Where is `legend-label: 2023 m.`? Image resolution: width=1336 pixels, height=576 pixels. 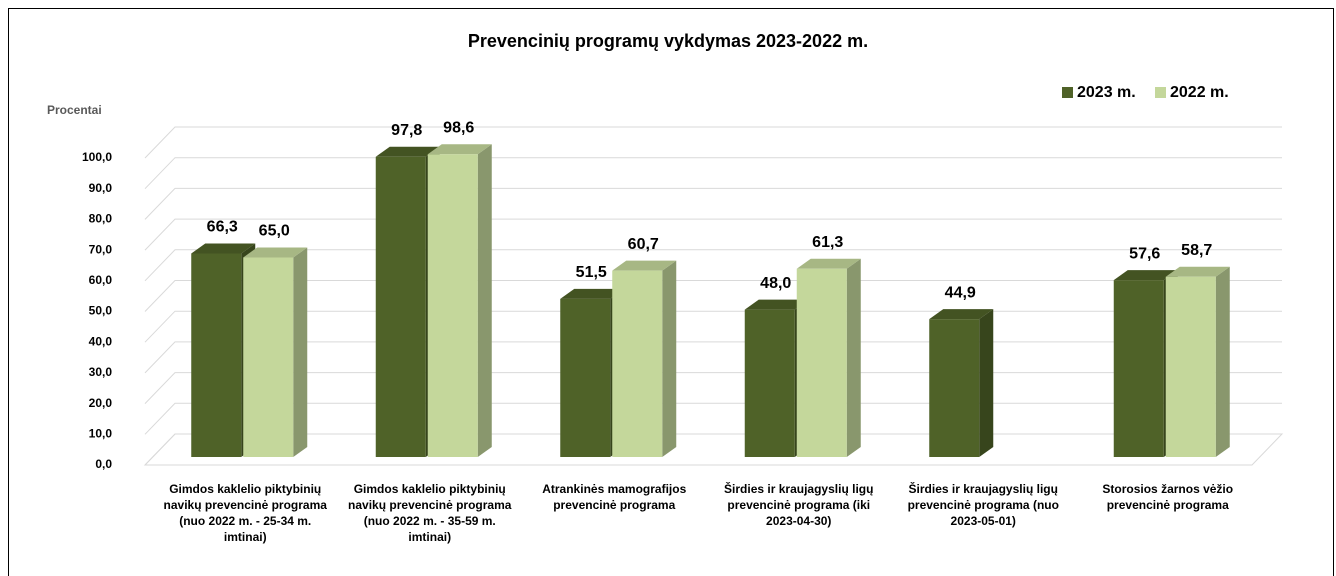
legend-label: 2023 m. is located at coordinates (1106, 92).